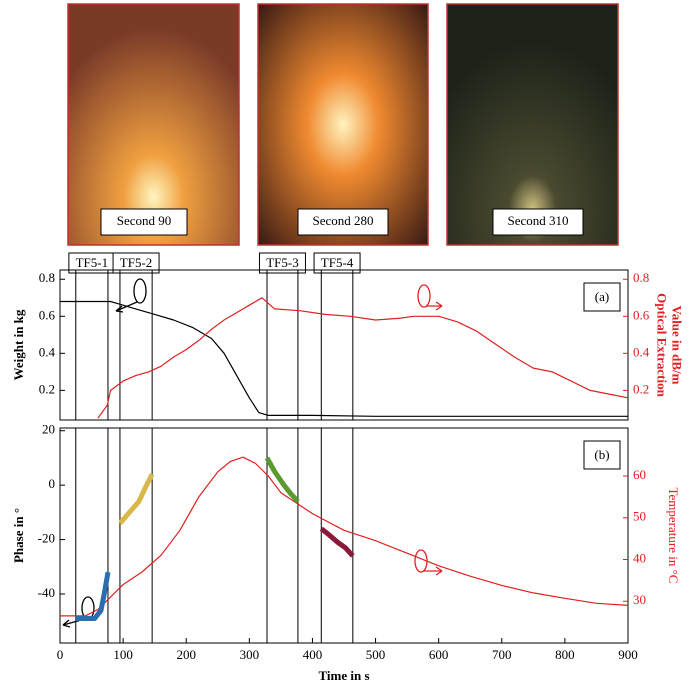 This screenshot has height=688, width=694. I want to click on window-label: TF5-4, so click(337, 262).